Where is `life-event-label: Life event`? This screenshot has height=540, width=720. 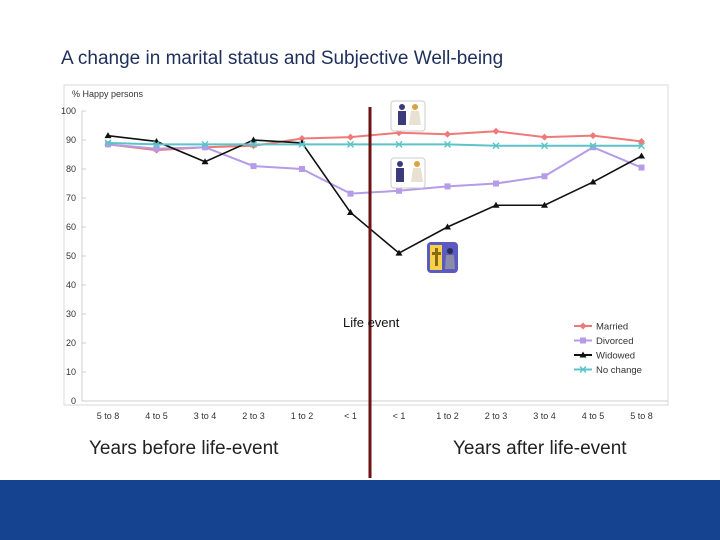
life-event-label: Life event is located at coordinates (371, 322).